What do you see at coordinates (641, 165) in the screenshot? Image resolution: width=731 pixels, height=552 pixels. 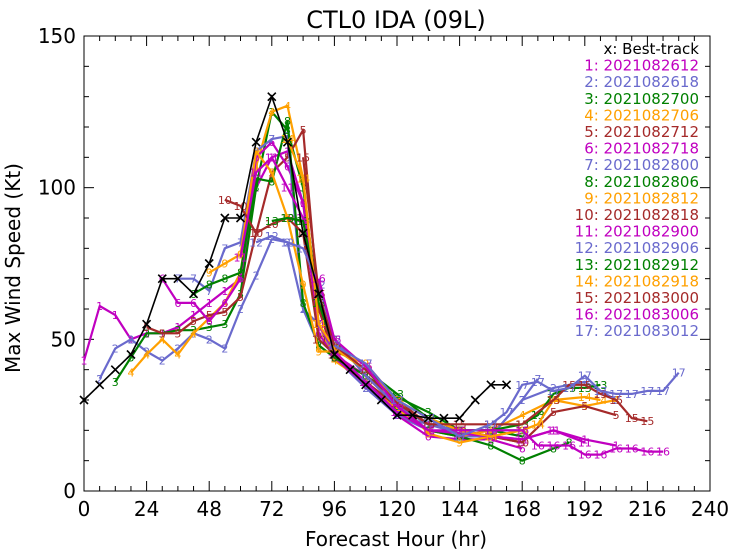 I see `legend-entry: 7: 2021082800` at bounding box center [641, 165].